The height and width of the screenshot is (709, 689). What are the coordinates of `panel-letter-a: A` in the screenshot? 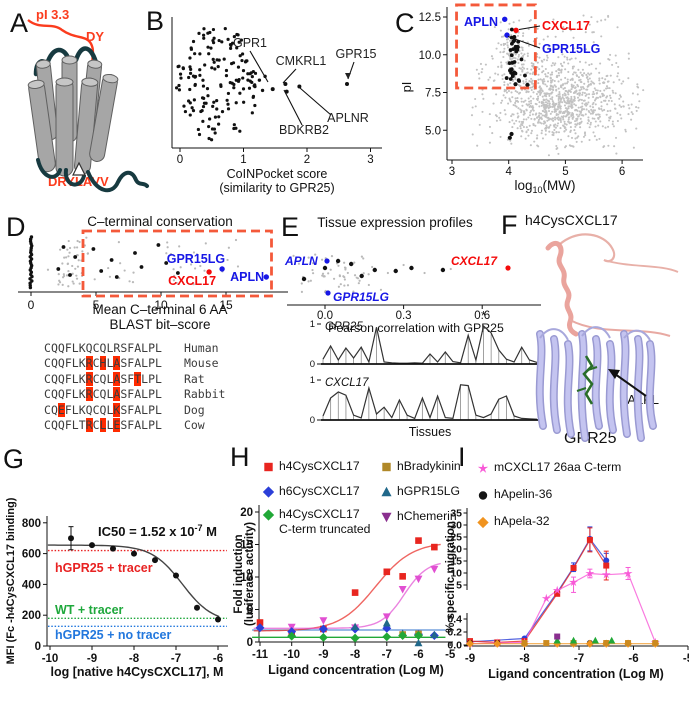 It's located at (19, 23).